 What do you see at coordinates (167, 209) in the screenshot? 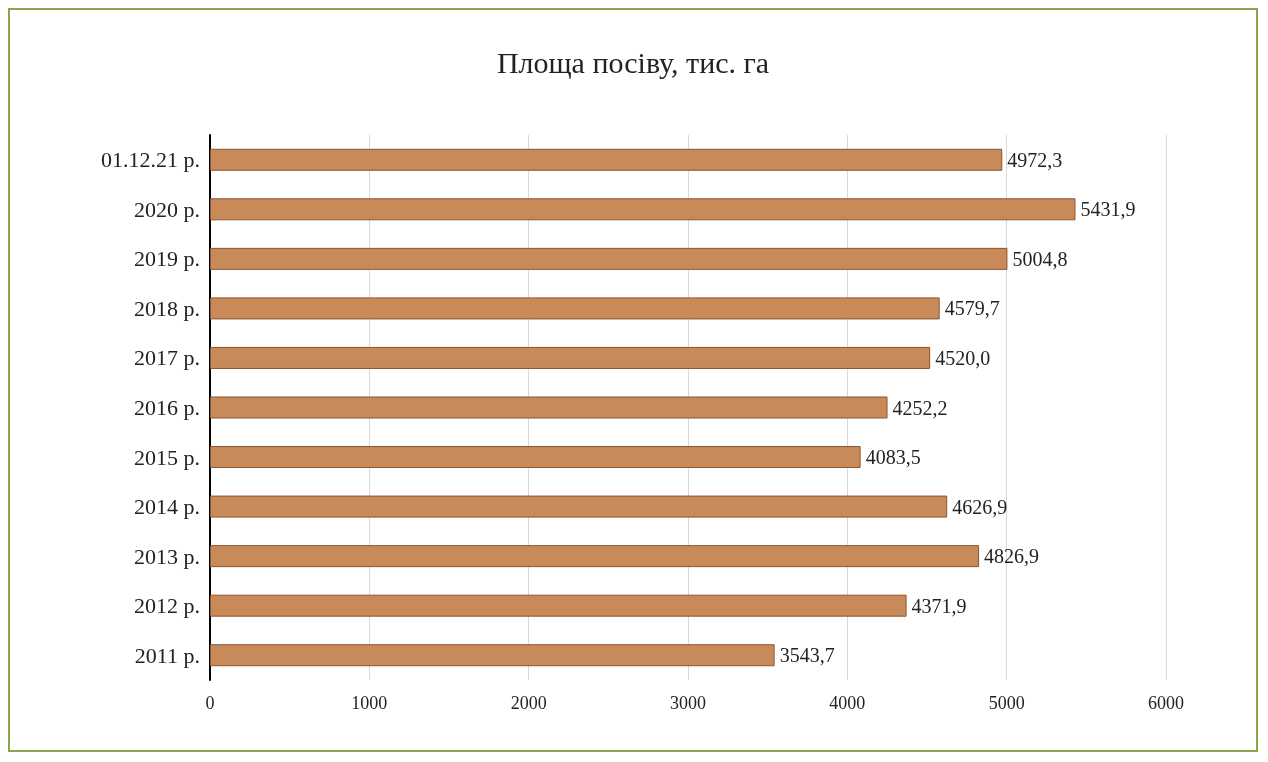
I see `y-tick-label: 2020 р.` at bounding box center [167, 209].